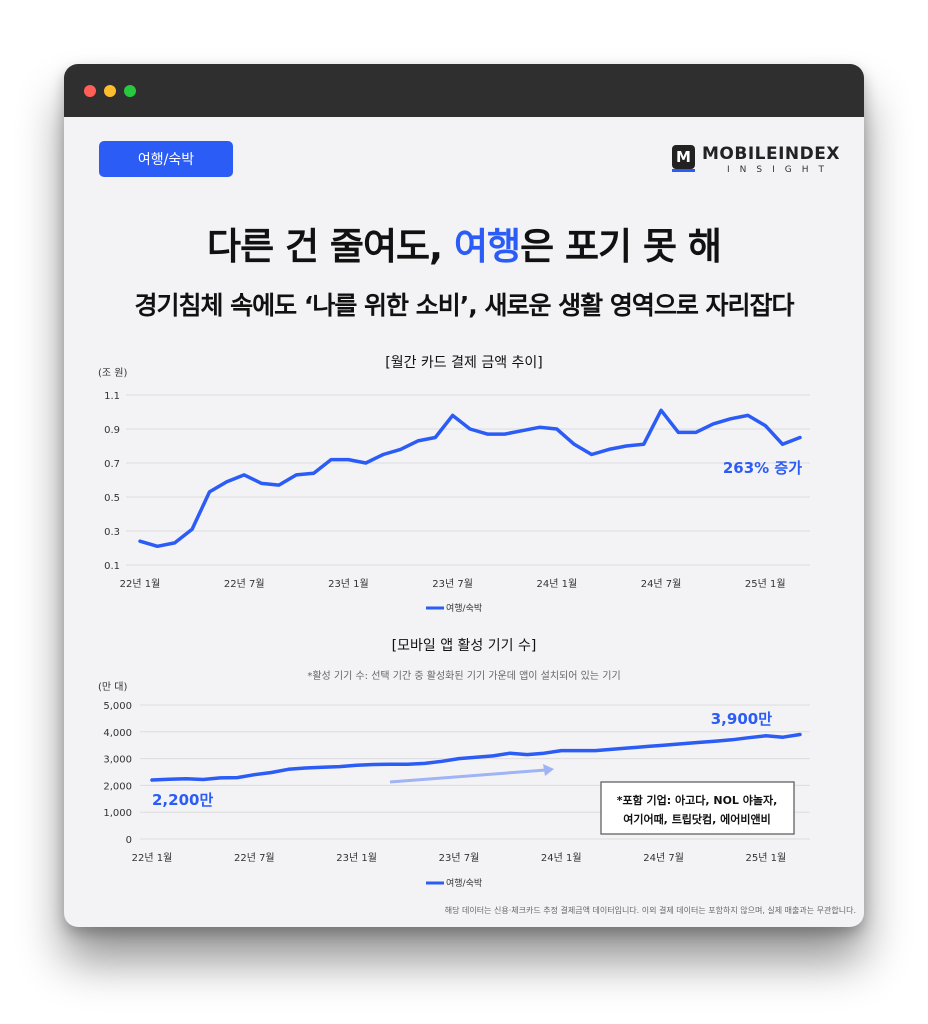  I want to click on c2-y-tick-label: 3,000, so click(117, 760).